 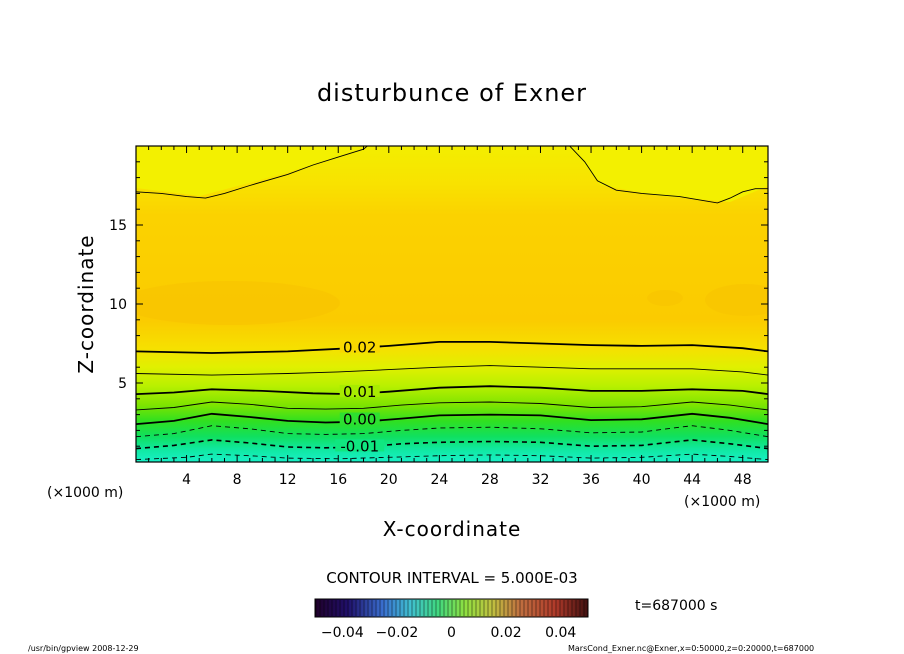 What do you see at coordinates (342, 633) in the screenshot?
I see `colorbar-tick-label: −0.04` at bounding box center [342, 633].